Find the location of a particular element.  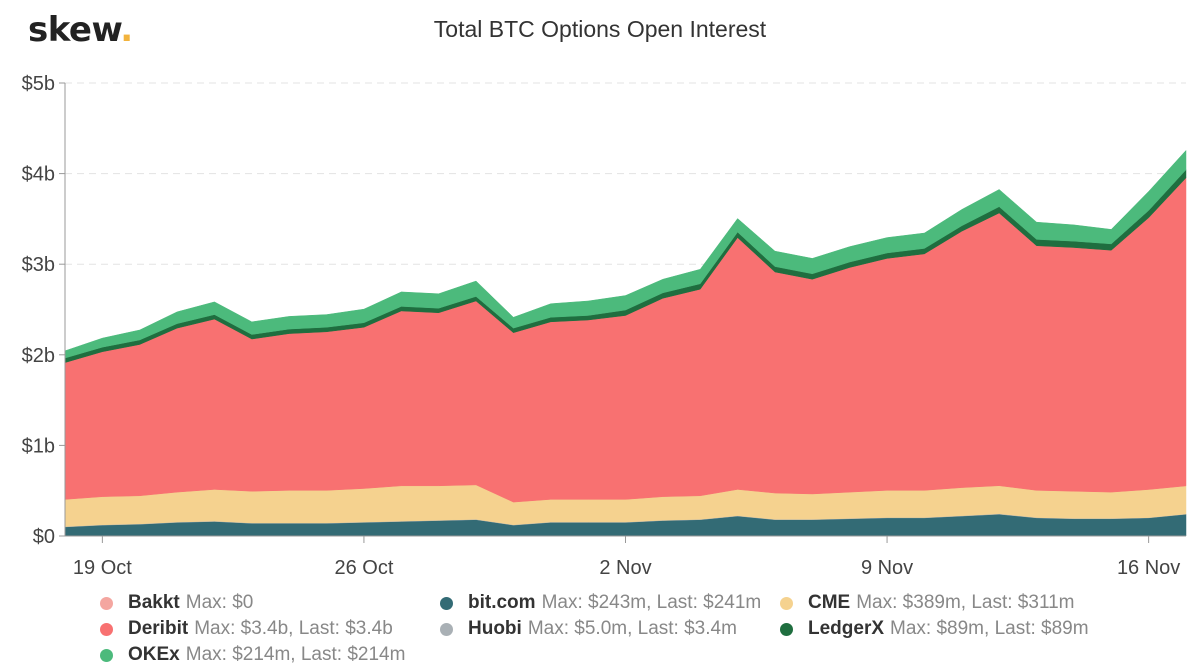

legend-item-okex: OKEx Max: $214m, Last: $214m is located at coordinates (252, 655).